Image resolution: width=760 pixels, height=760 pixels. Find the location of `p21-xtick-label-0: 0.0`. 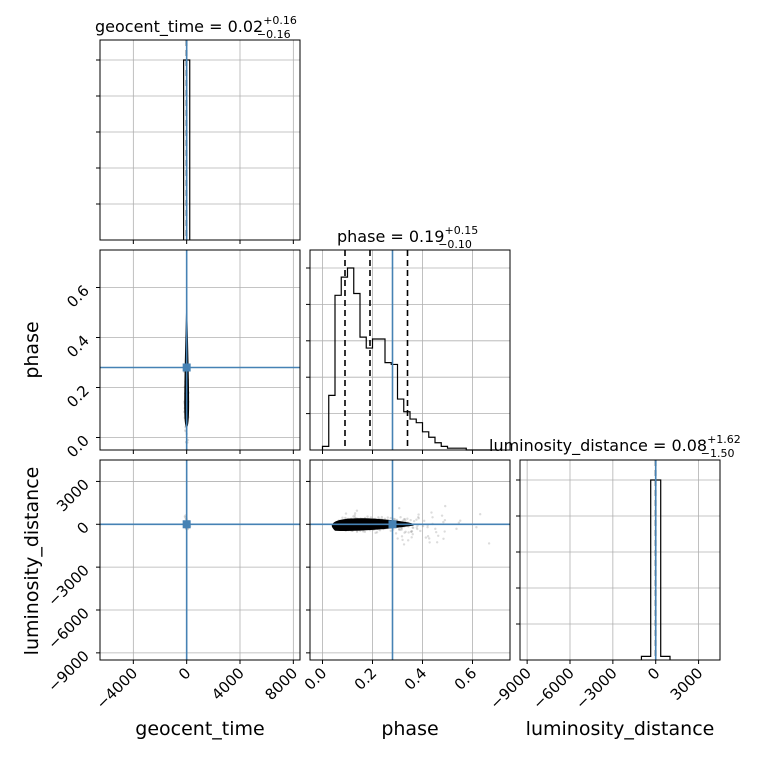

p21-xtick-label-0: 0.0 is located at coordinates (316, 679).